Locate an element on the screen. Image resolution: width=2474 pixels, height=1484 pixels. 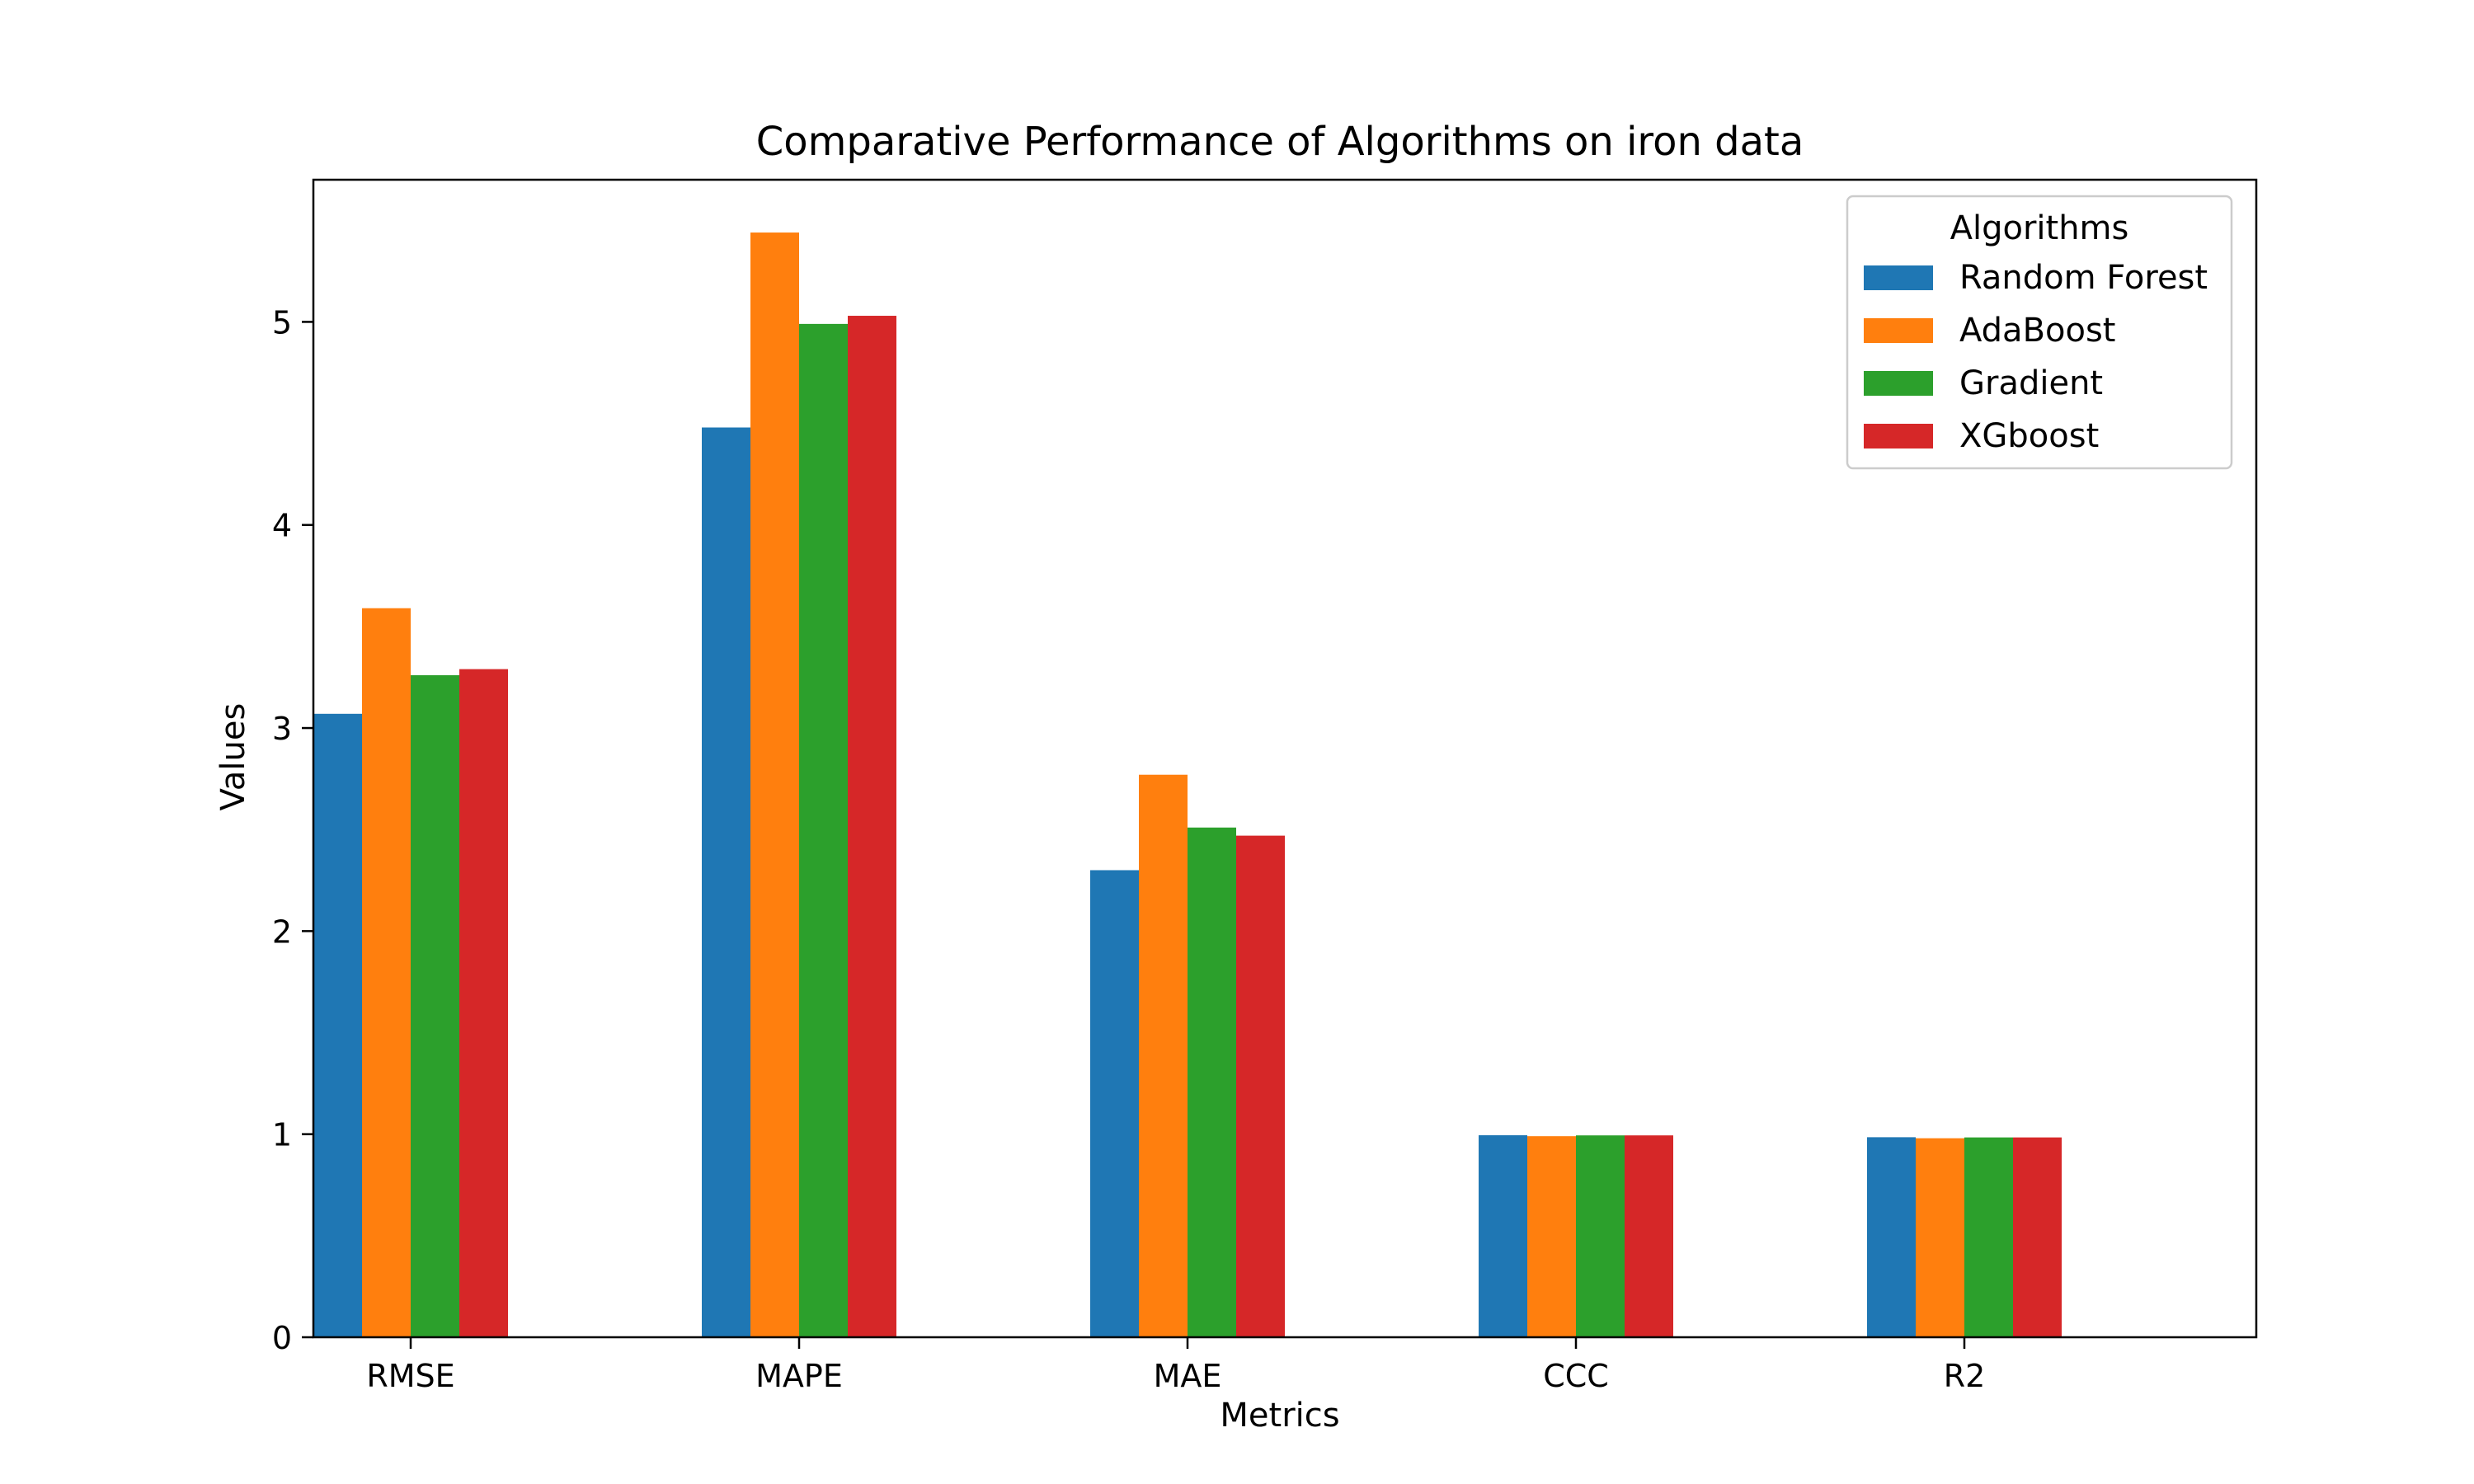
legend-label-random-forest: Random Forest is located at coordinates (2083, 278).